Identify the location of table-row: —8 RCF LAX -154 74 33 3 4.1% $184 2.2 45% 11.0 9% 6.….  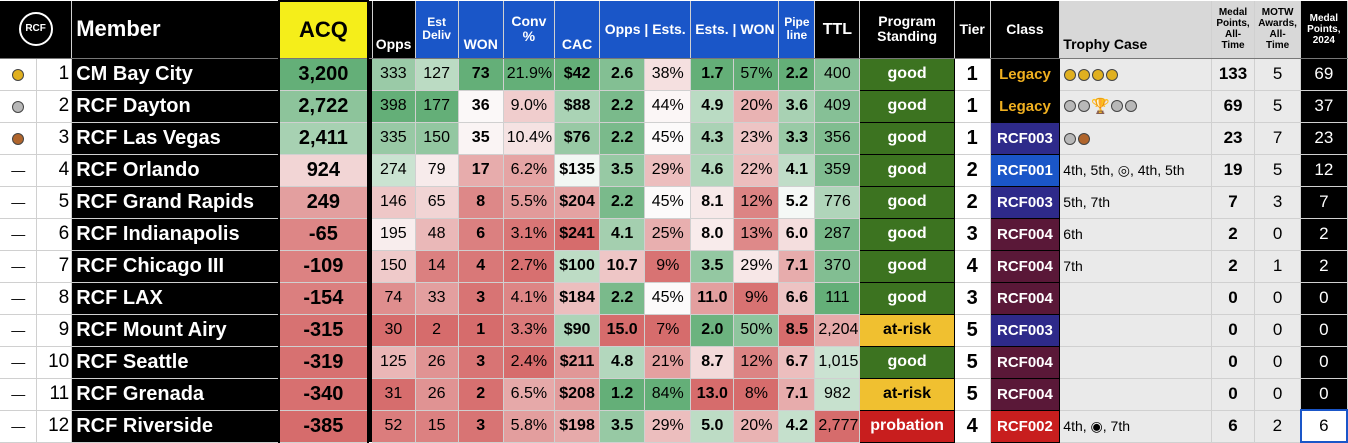
(674, 298).